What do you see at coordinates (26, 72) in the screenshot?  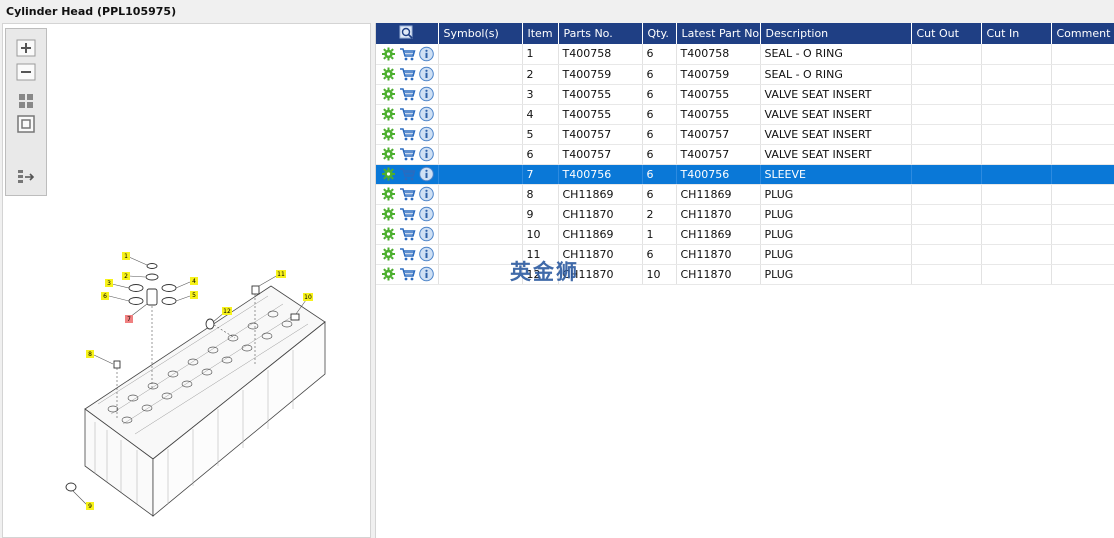 I see `zoom-out-icon` at bounding box center [26, 72].